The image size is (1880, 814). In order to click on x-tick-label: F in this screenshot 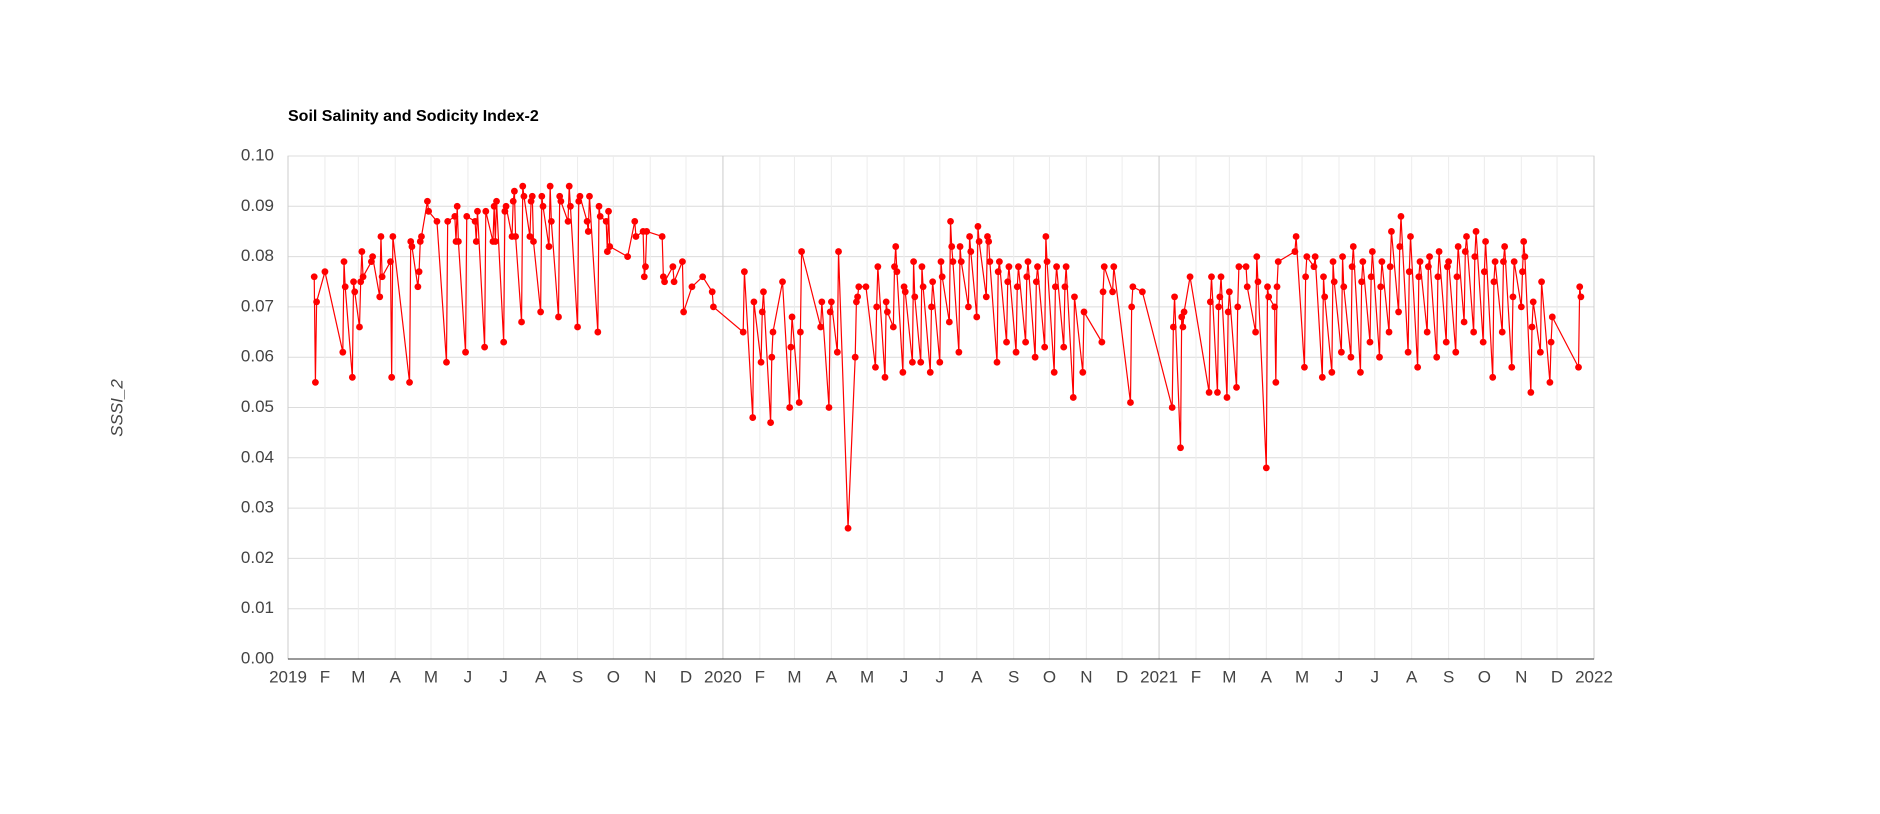, I will do `click(325, 676)`.